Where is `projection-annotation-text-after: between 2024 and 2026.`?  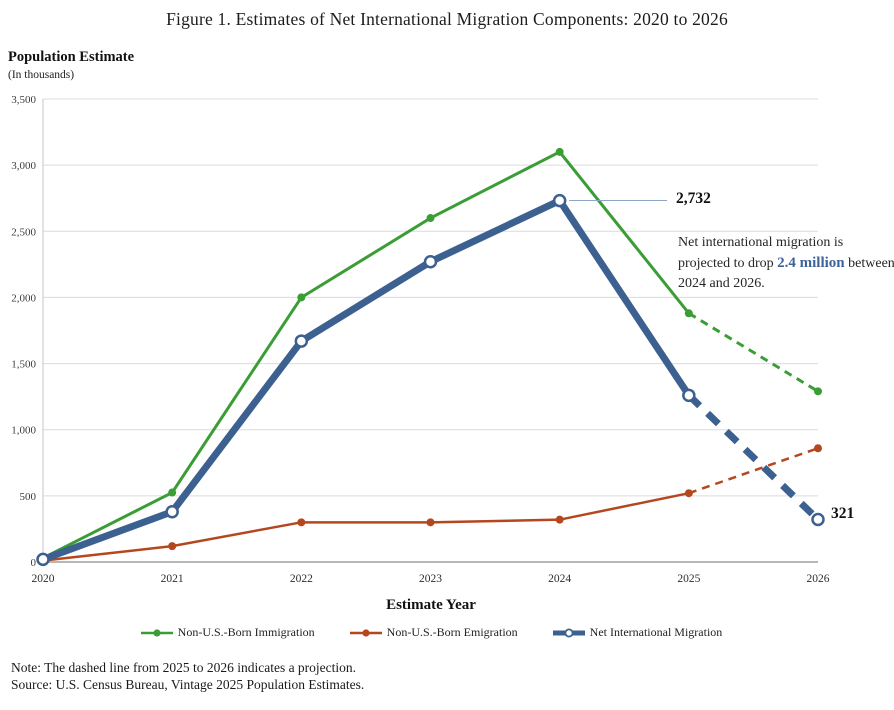 projection-annotation-text-after: between 2024 and 2026. is located at coordinates (786, 273).